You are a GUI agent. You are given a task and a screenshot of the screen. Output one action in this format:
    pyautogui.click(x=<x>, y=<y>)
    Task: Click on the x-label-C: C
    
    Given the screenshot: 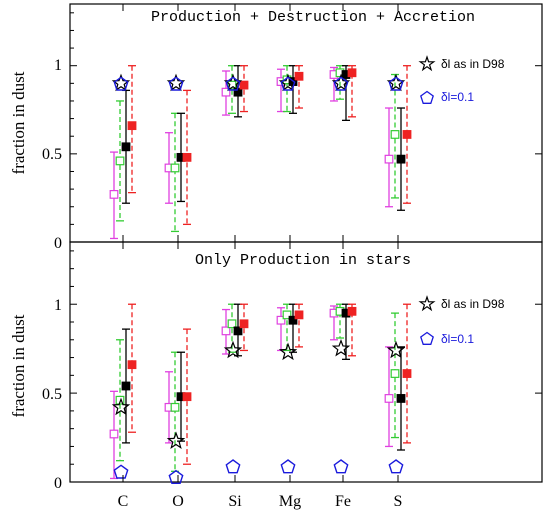 What is the action you would take?
    pyautogui.click(x=123, y=501)
    